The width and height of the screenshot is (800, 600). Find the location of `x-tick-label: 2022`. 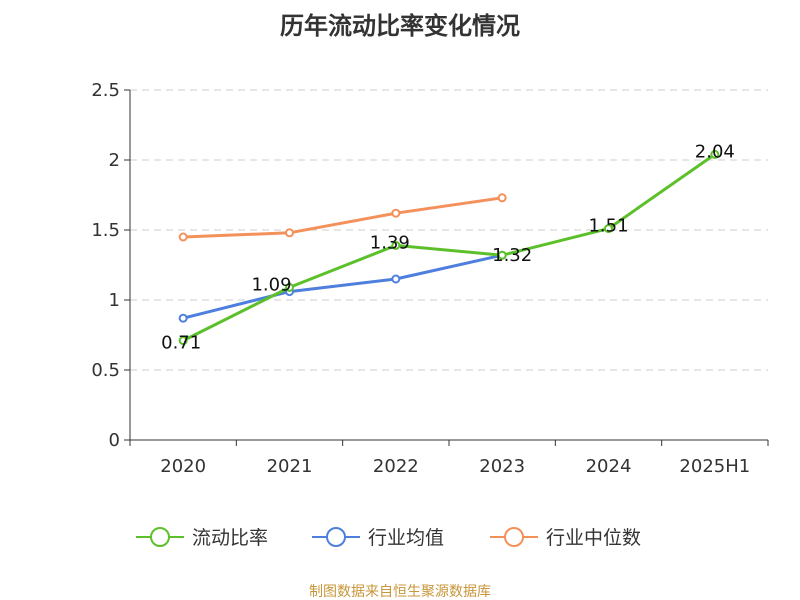

x-tick-label: 2022 is located at coordinates (396, 466).